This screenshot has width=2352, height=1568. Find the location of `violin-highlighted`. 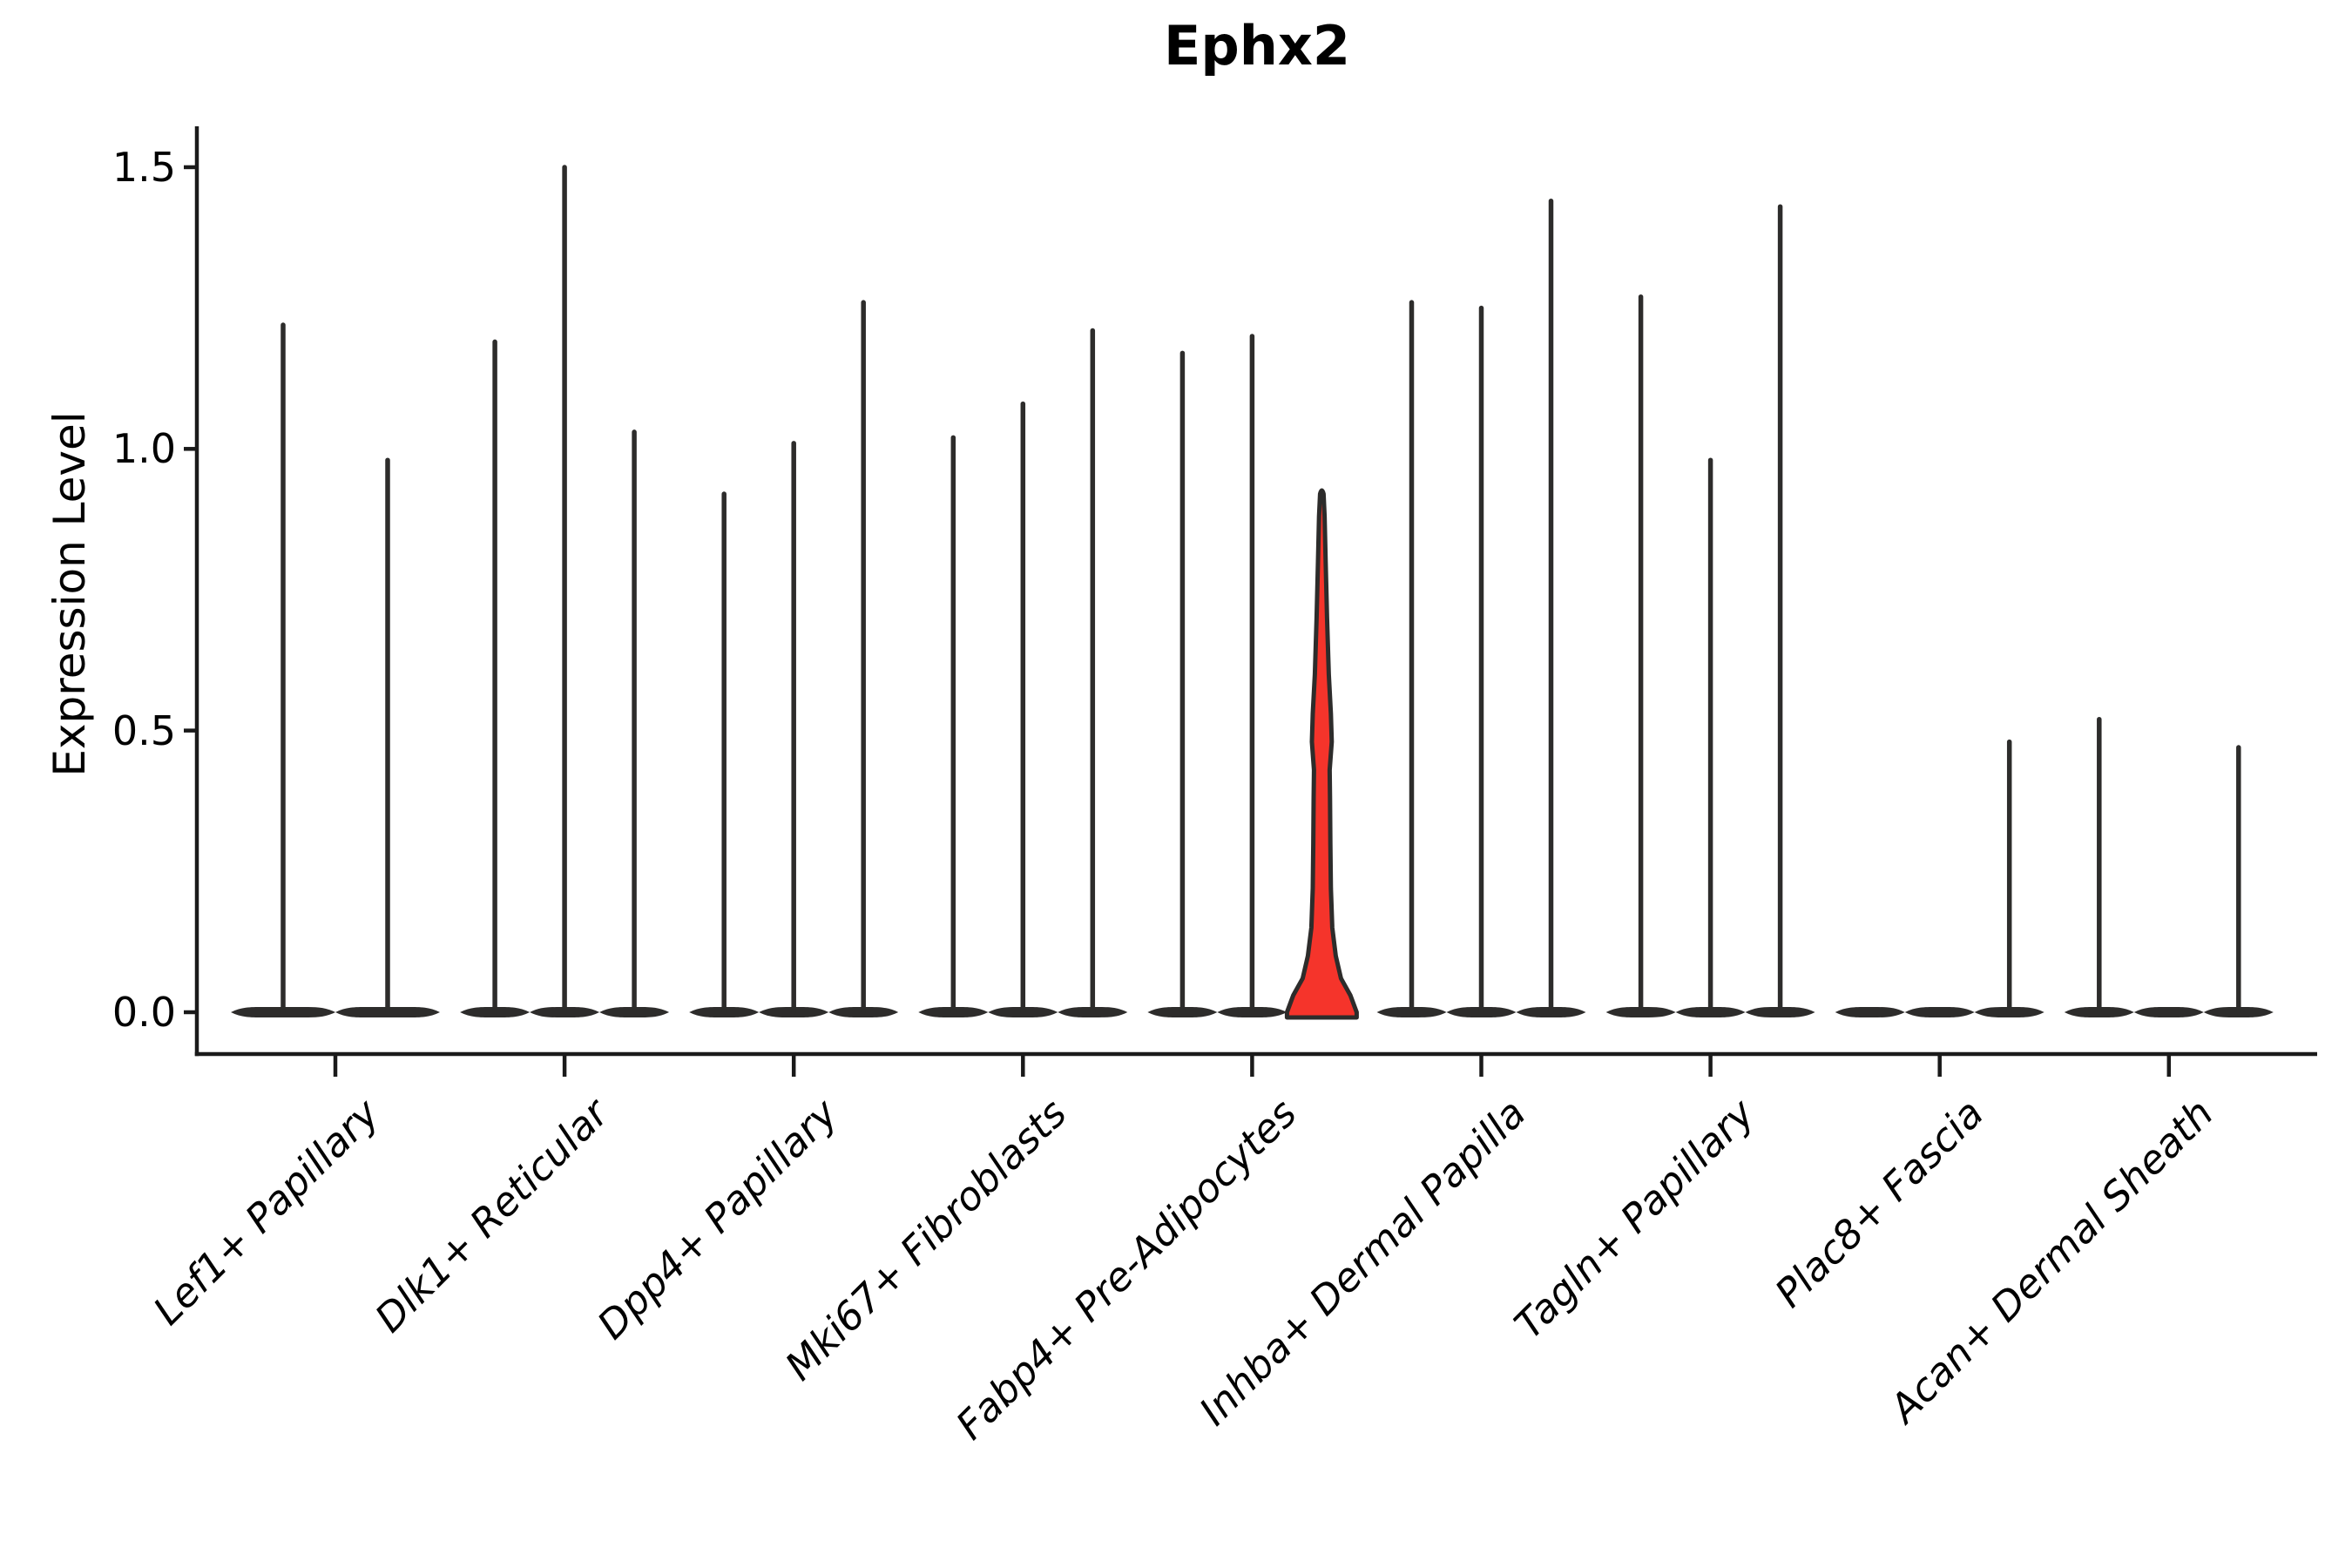

violin-highlighted is located at coordinates (1321, 754).